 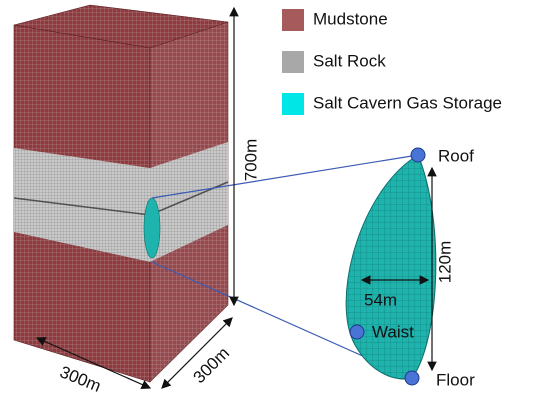 I want to click on cavern-width-label: 54m, so click(x=380, y=299).